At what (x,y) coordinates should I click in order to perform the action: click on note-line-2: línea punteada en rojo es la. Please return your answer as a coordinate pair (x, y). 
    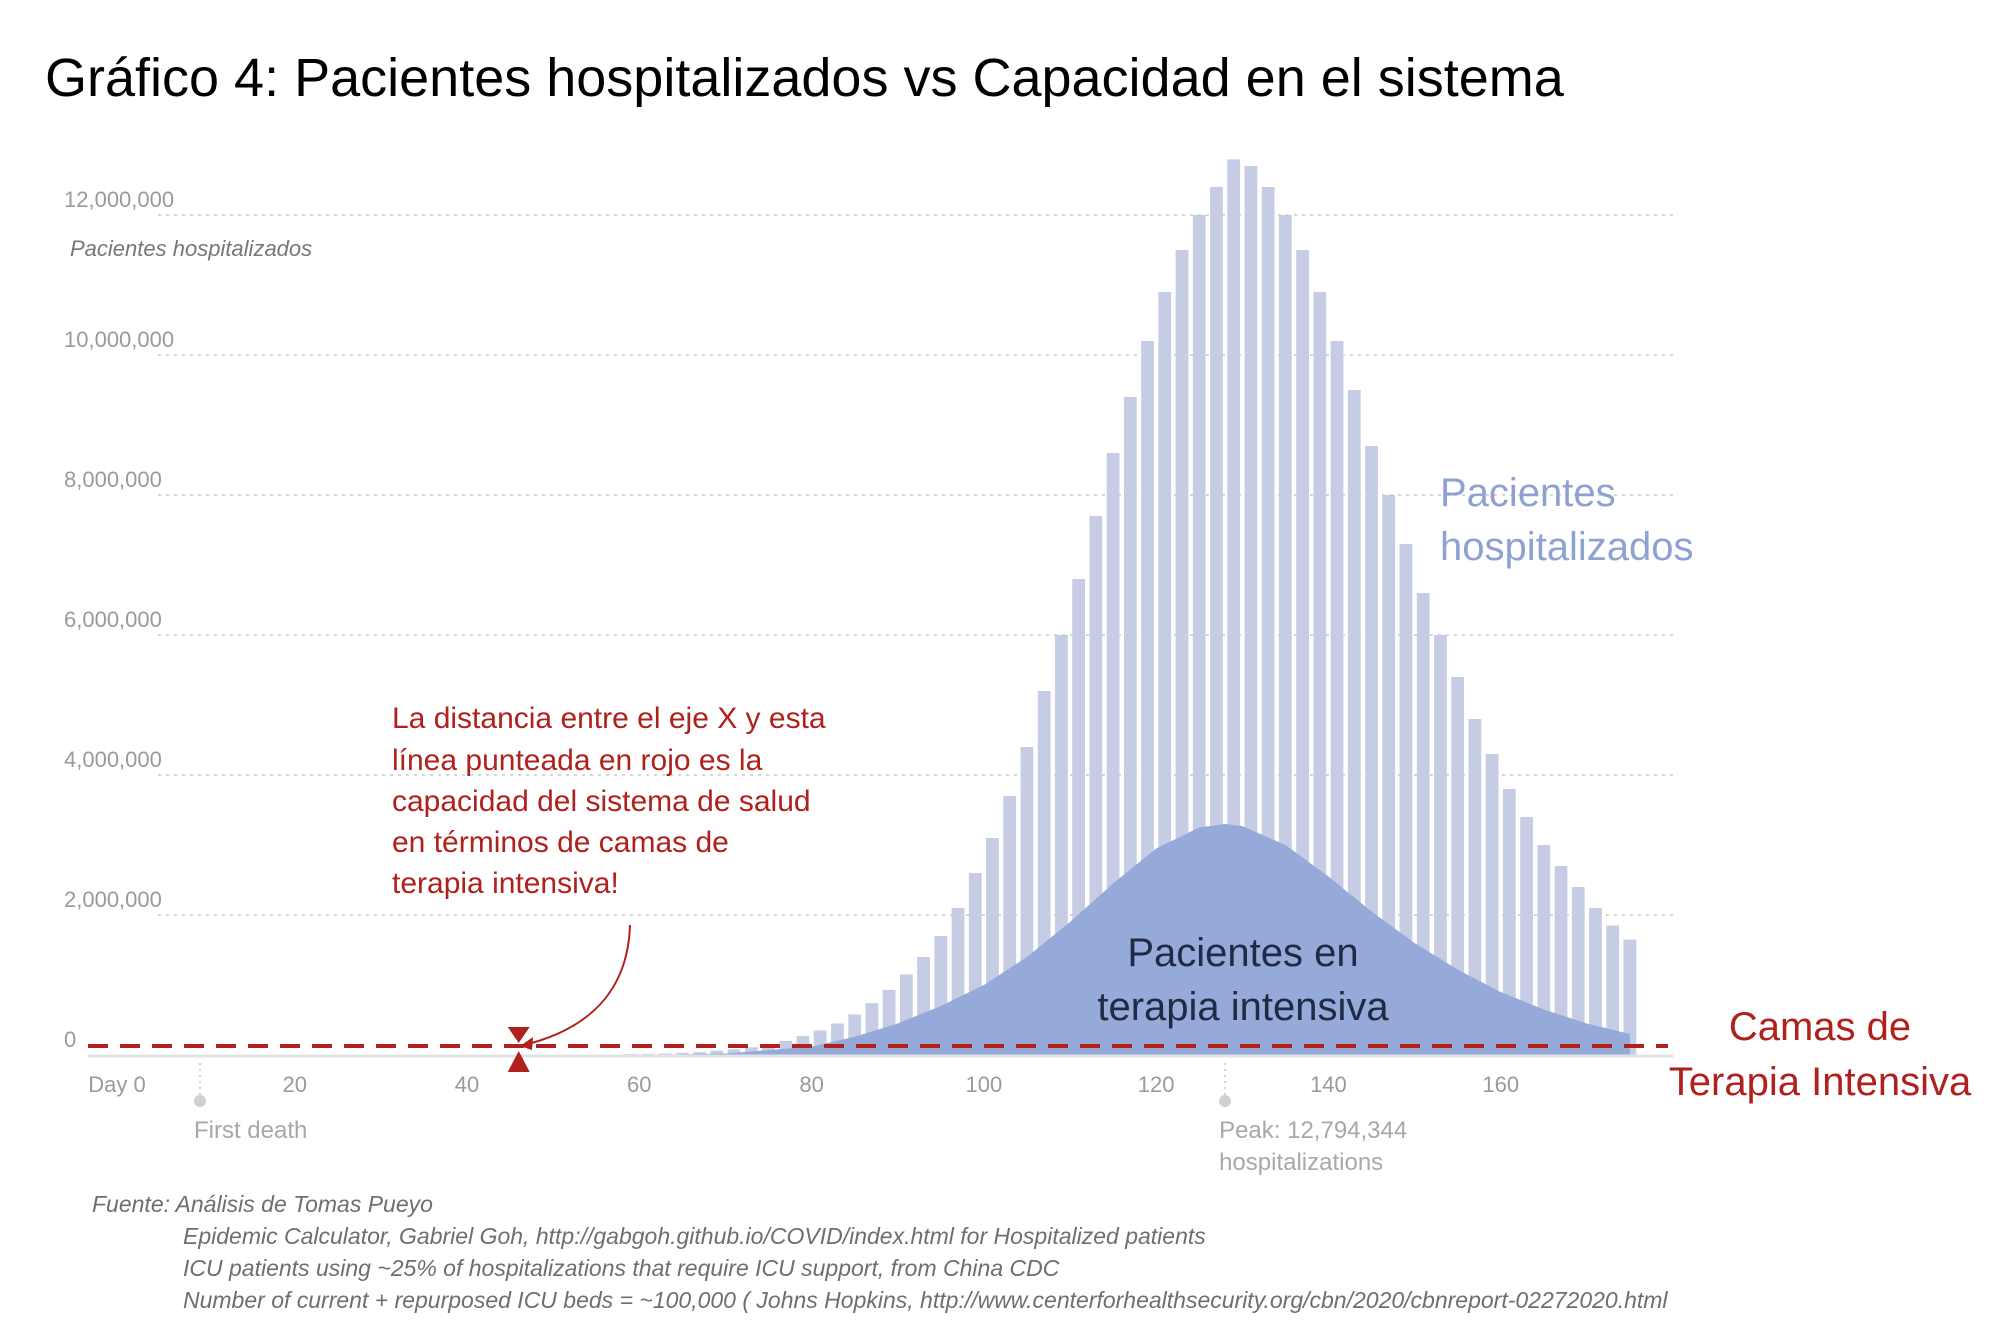
    Looking at the image, I should click on (577, 760).